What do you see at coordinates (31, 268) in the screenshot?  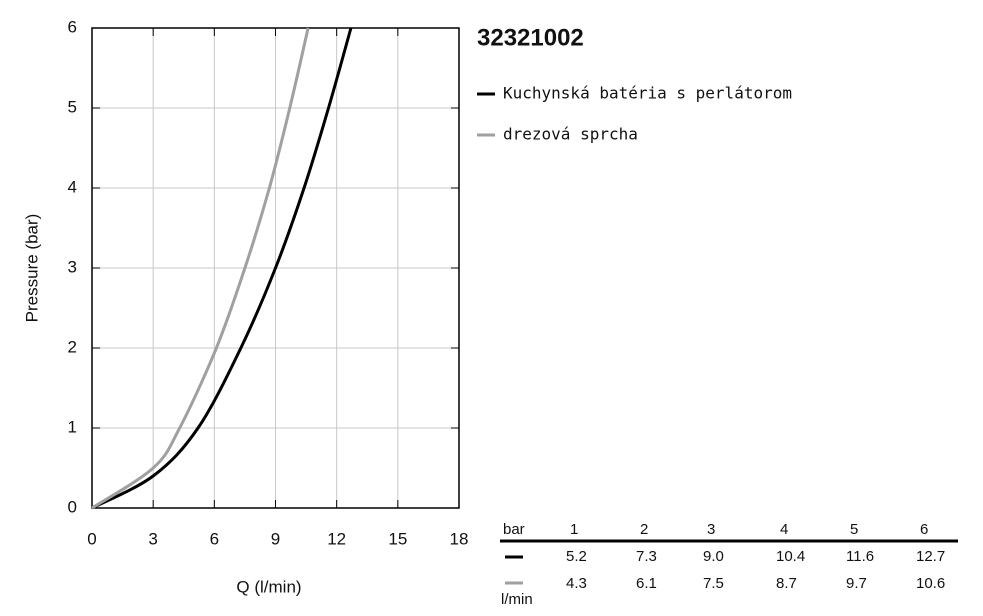 I see `y-axis-label: Pressure (bar)` at bounding box center [31, 268].